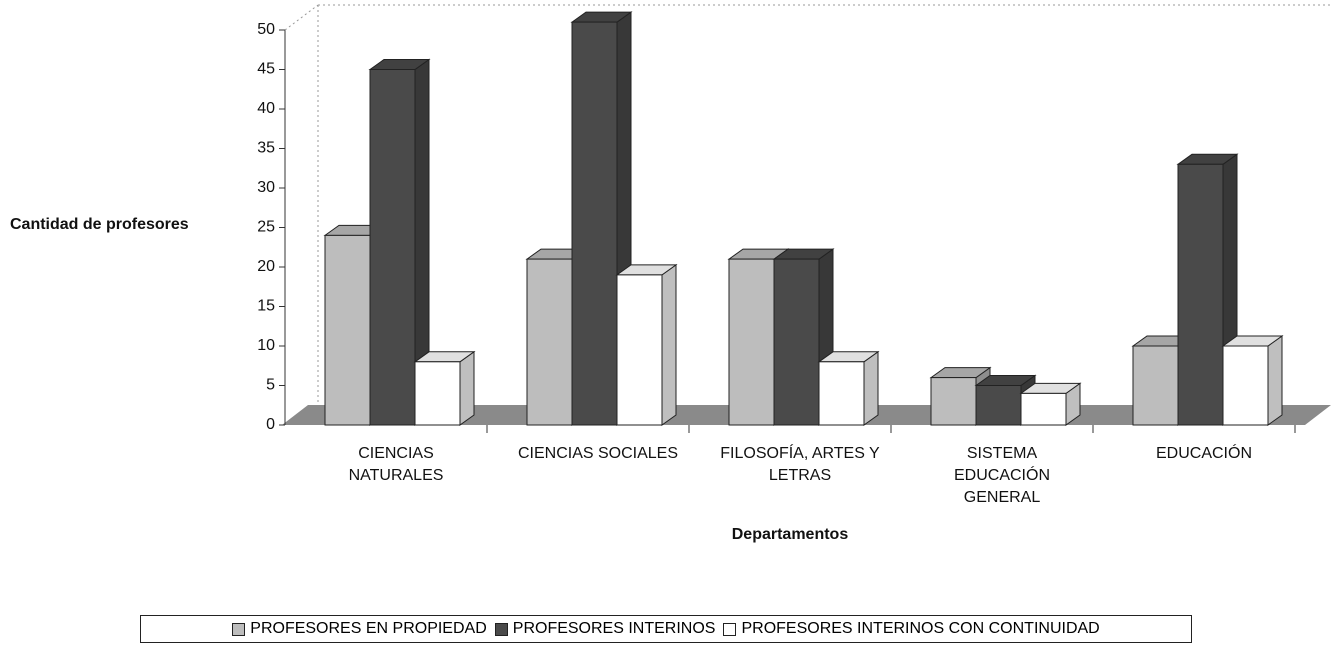 The image size is (1331, 670). I want to click on x-tick-label: SISTEMA EDUCACIÓN GENERAL, so click(1001, 475).